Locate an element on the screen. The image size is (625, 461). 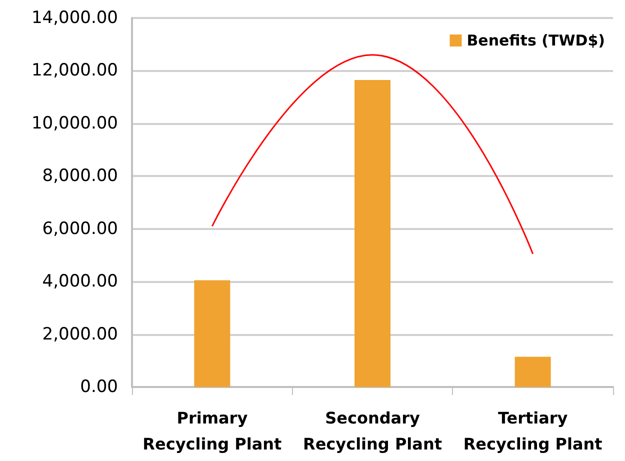
y-tick-label: 2,000.00 is located at coordinates (80, 334).